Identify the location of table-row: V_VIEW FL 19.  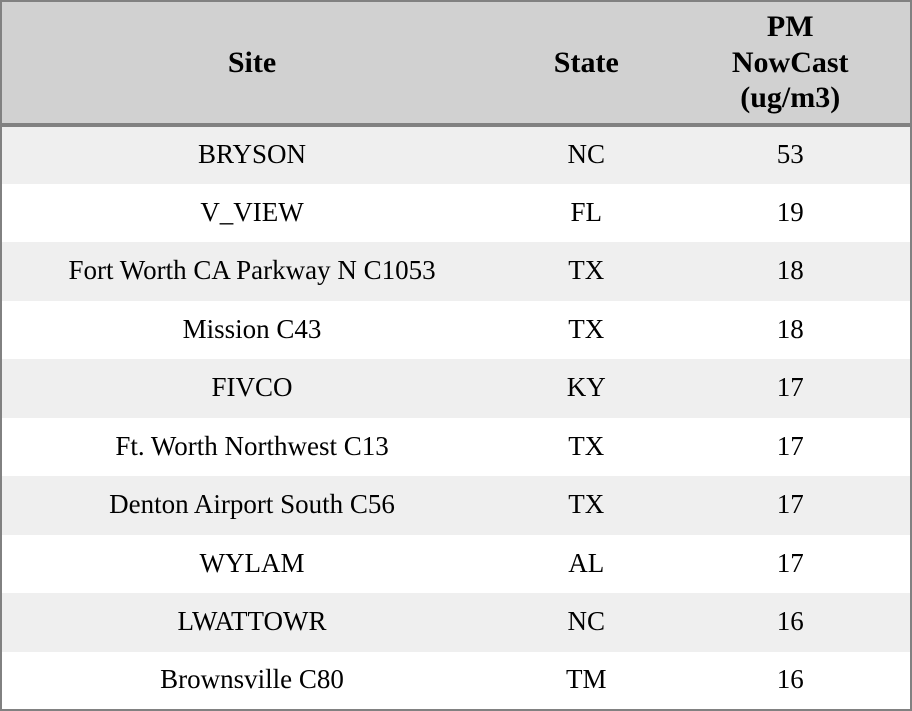
(456, 212).